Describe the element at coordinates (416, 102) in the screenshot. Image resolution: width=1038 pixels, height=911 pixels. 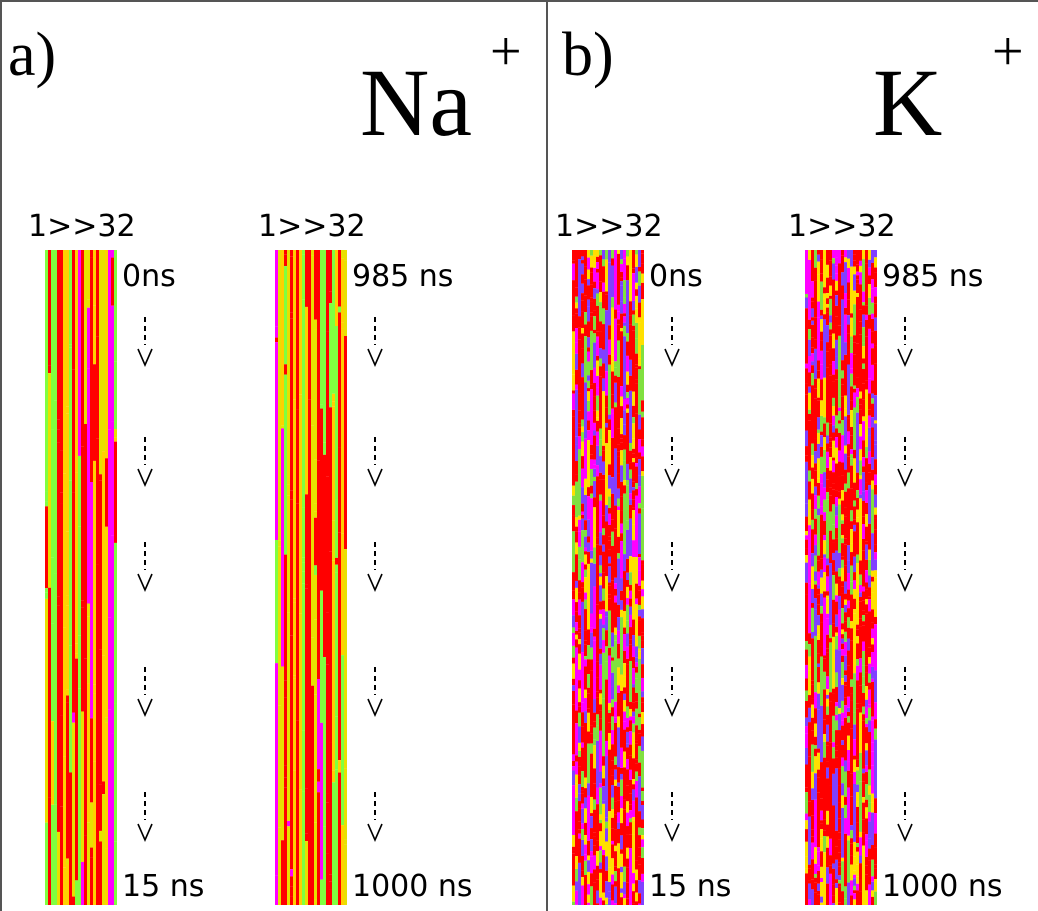
I see `ion-name: Na` at that location.